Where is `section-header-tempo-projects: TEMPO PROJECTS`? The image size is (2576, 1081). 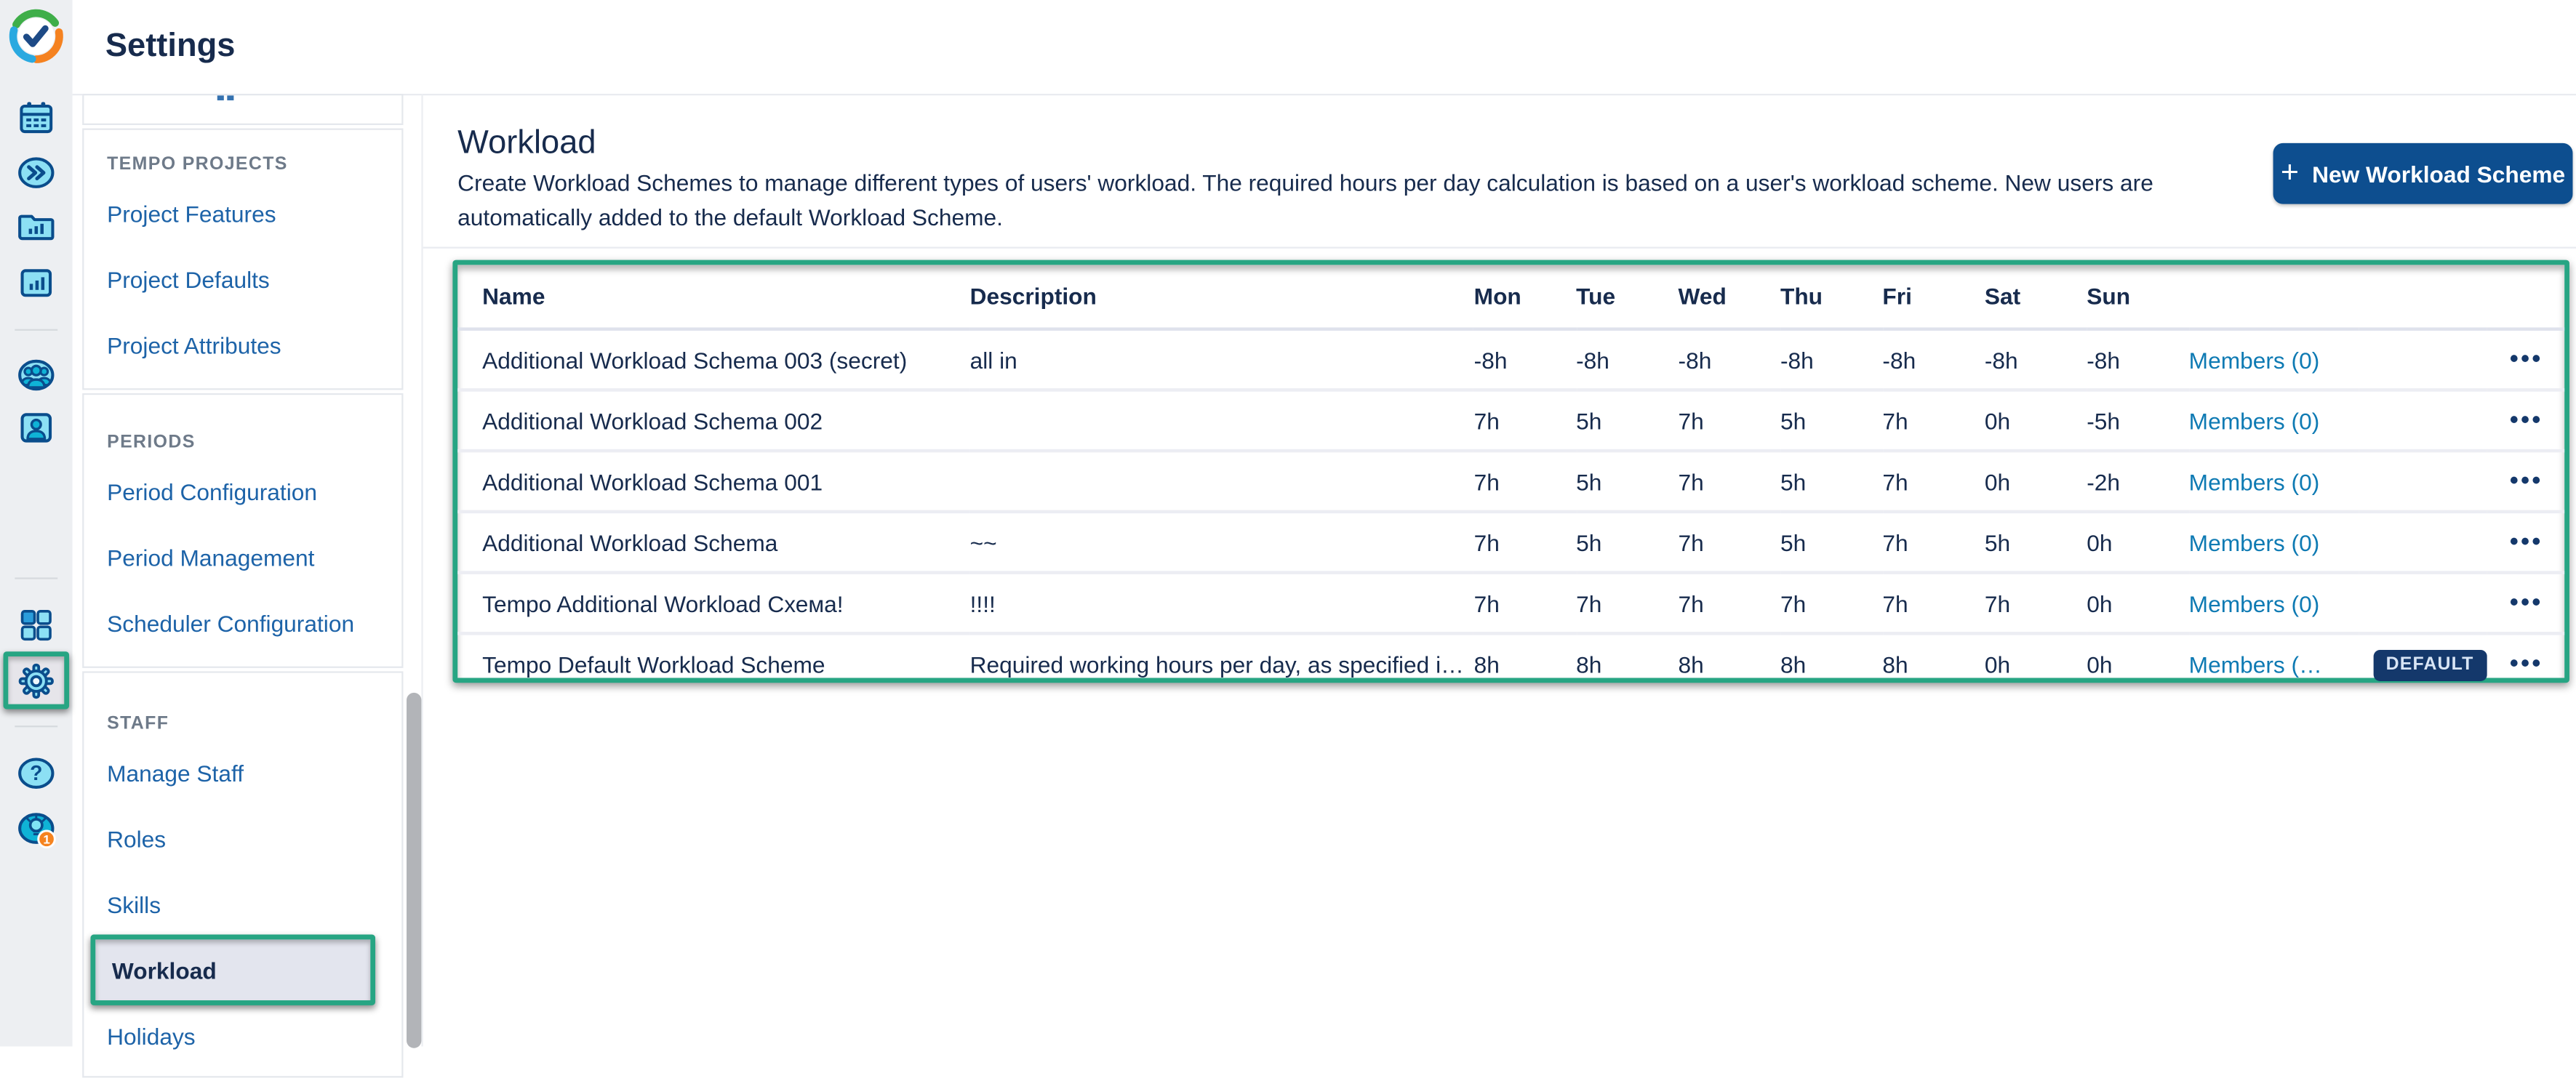
section-header-tempo-projects: TEMPO PROJECTS is located at coordinates (197, 164).